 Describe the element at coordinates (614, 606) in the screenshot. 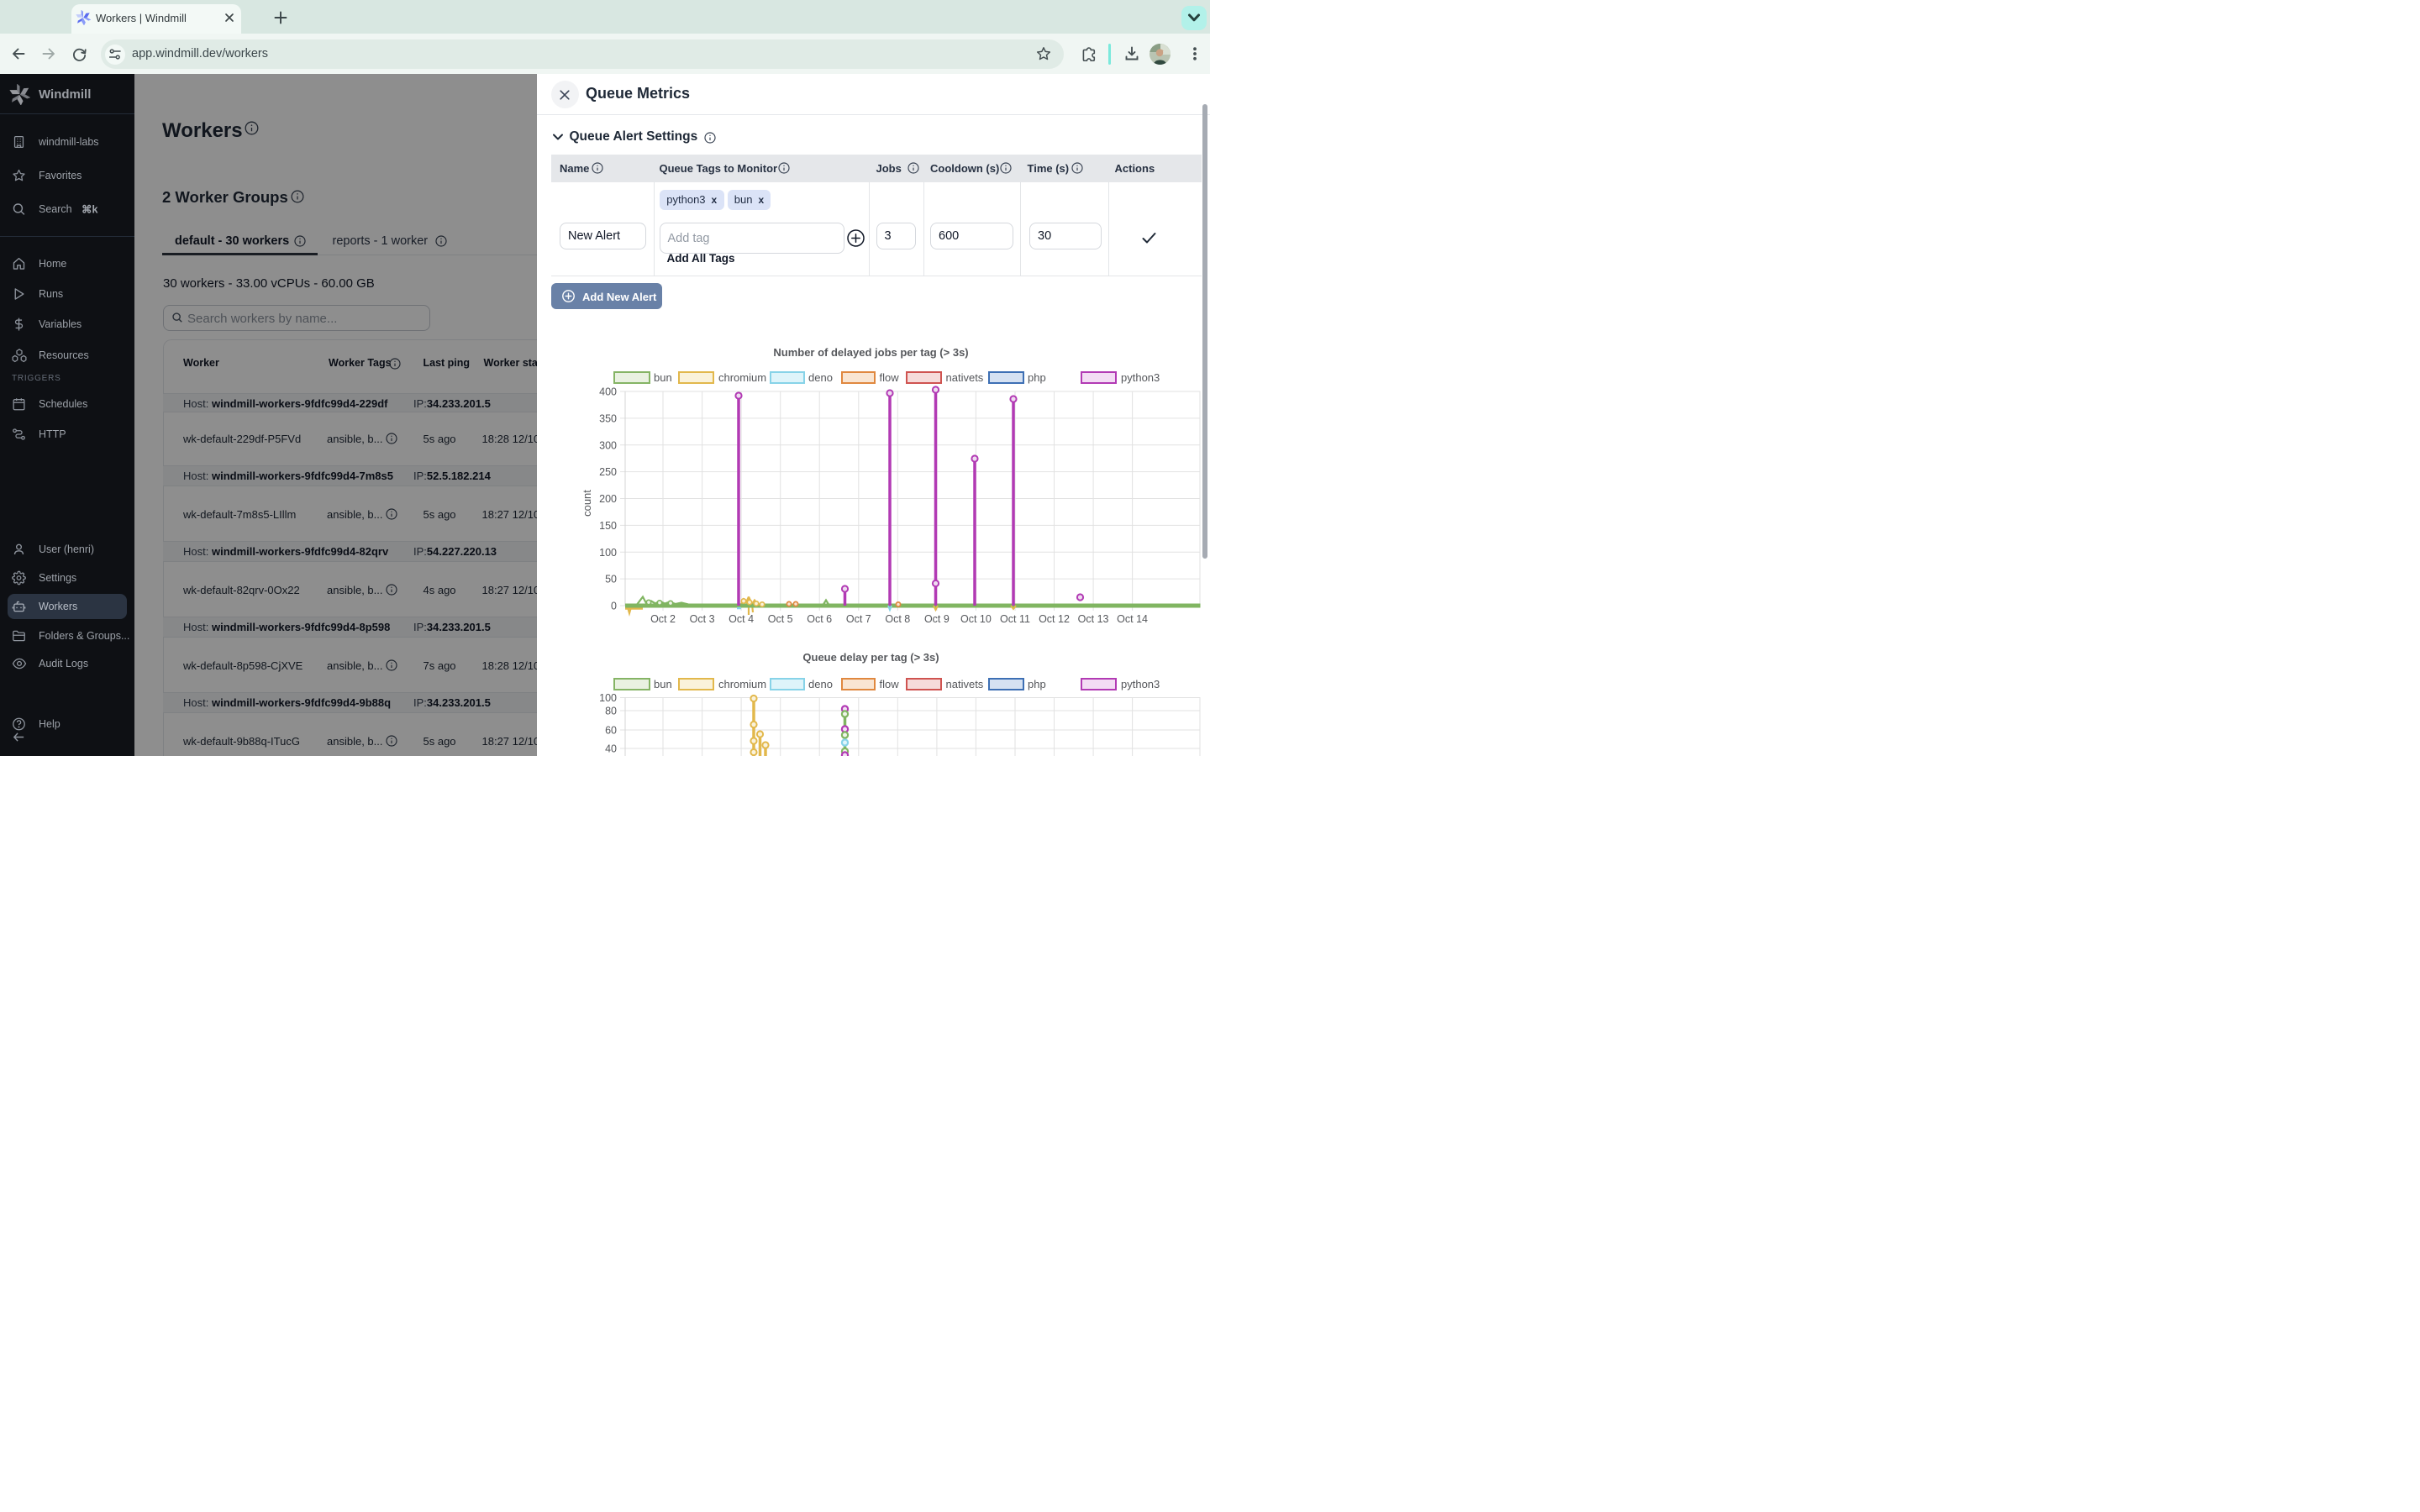

I see `svg-text: 0` at that location.